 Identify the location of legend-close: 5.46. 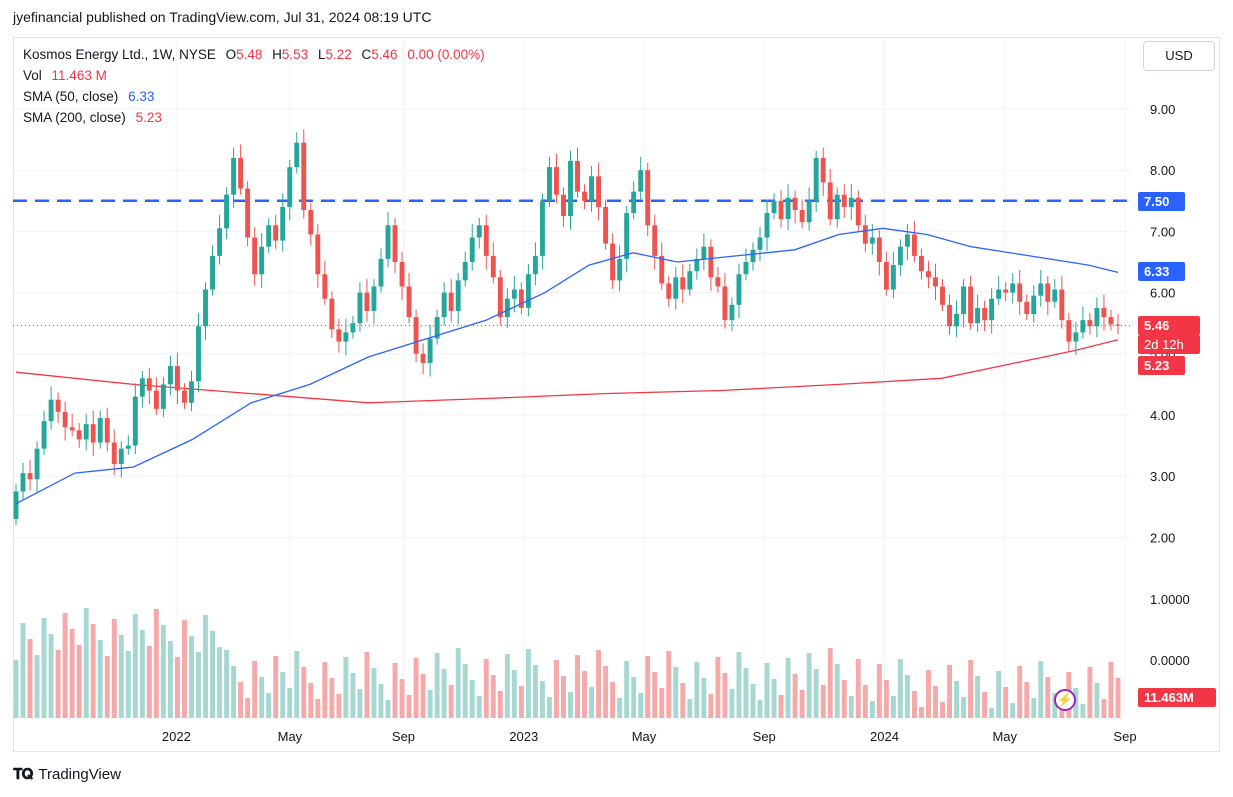
(384, 54).